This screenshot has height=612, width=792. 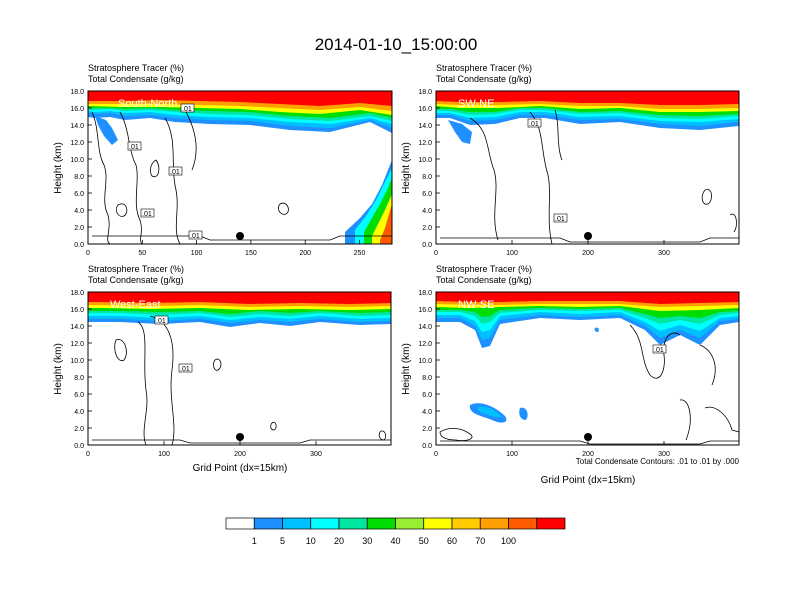 I want to click on x-tick-label: 300, so click(x=664, y=253).